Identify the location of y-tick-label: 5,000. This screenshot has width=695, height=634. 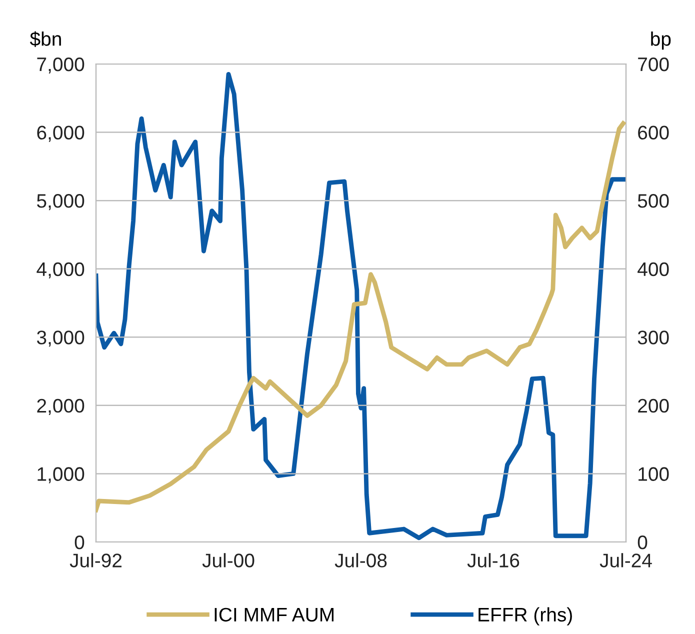
(60, 202).